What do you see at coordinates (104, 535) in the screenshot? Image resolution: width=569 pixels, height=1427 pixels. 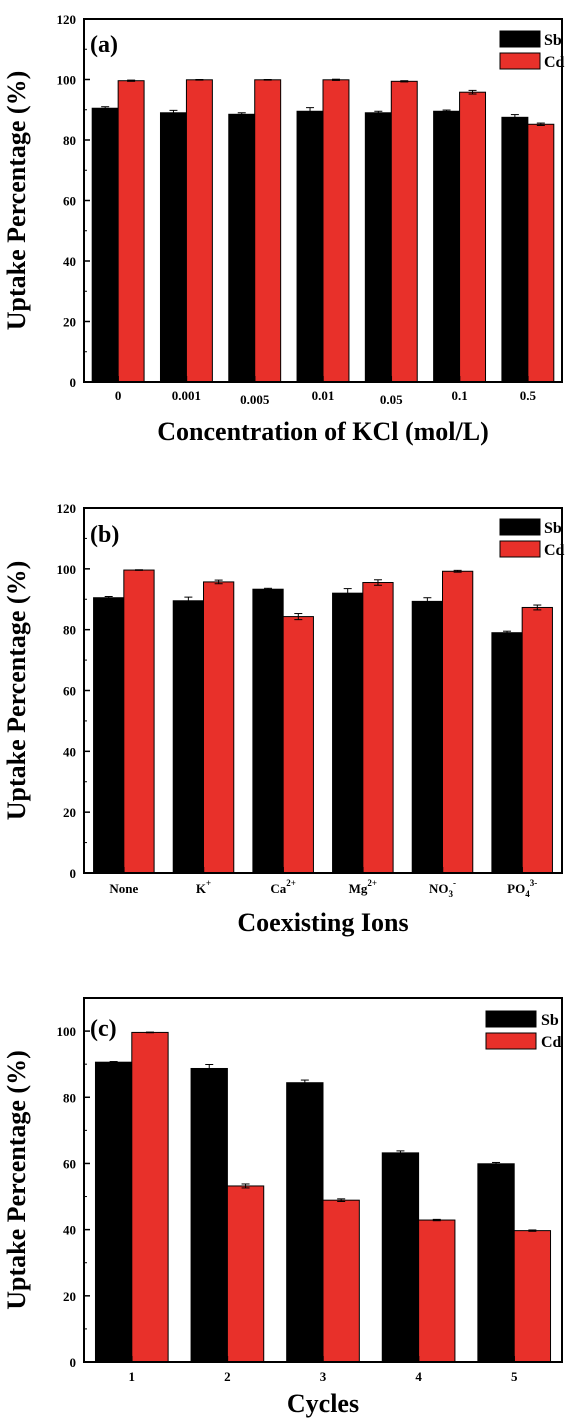 I see `panel-label: (b)` at bounding box center [104, 535].